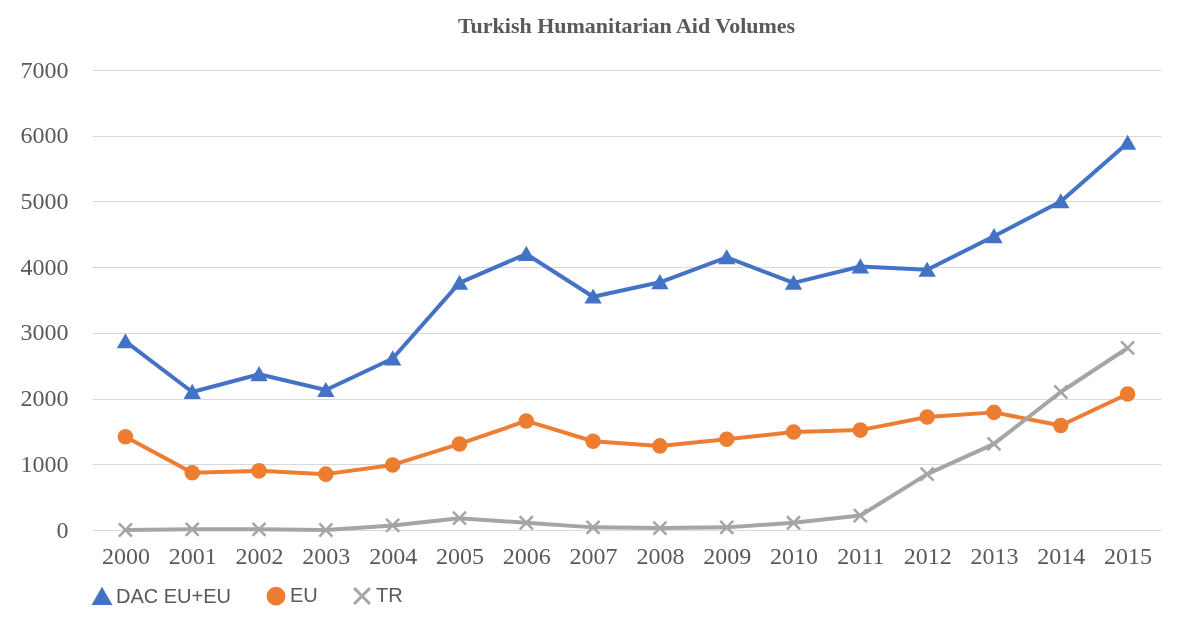 Image resolution: width=1191 pixels, height=630 pixels. Describe the element at coordinates (927, 555) in the screenshot. I see `x-tick-label: 2012` at that location.